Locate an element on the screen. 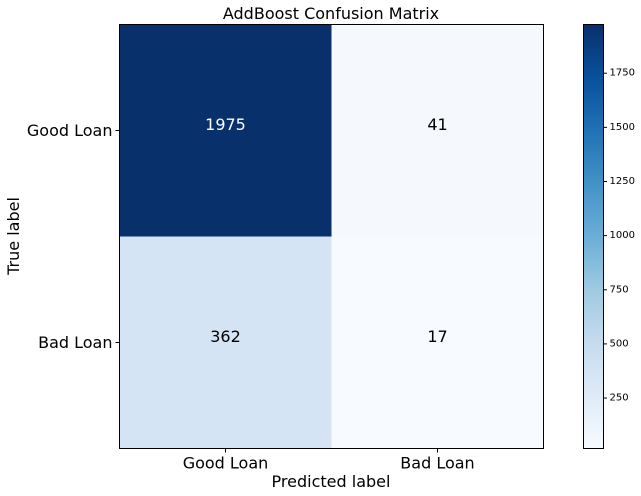 The height and width of the screenshot is (496, 641). colorbar is located at coordinates (593, 236).